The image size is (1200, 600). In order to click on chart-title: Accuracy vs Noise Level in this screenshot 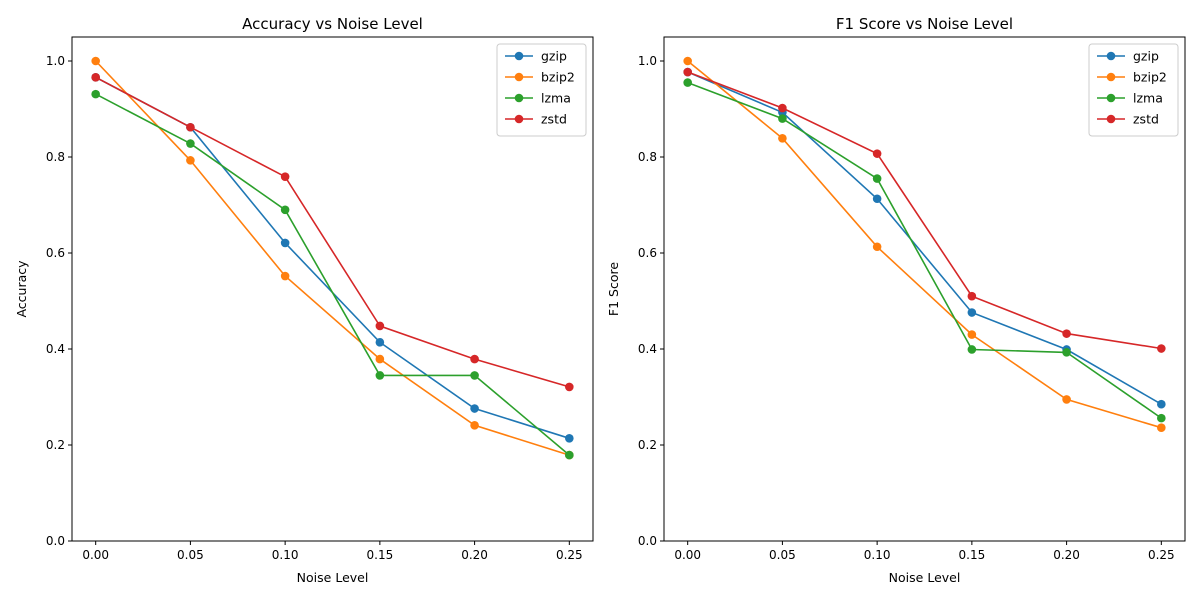, I will do `click(332, 24)`.